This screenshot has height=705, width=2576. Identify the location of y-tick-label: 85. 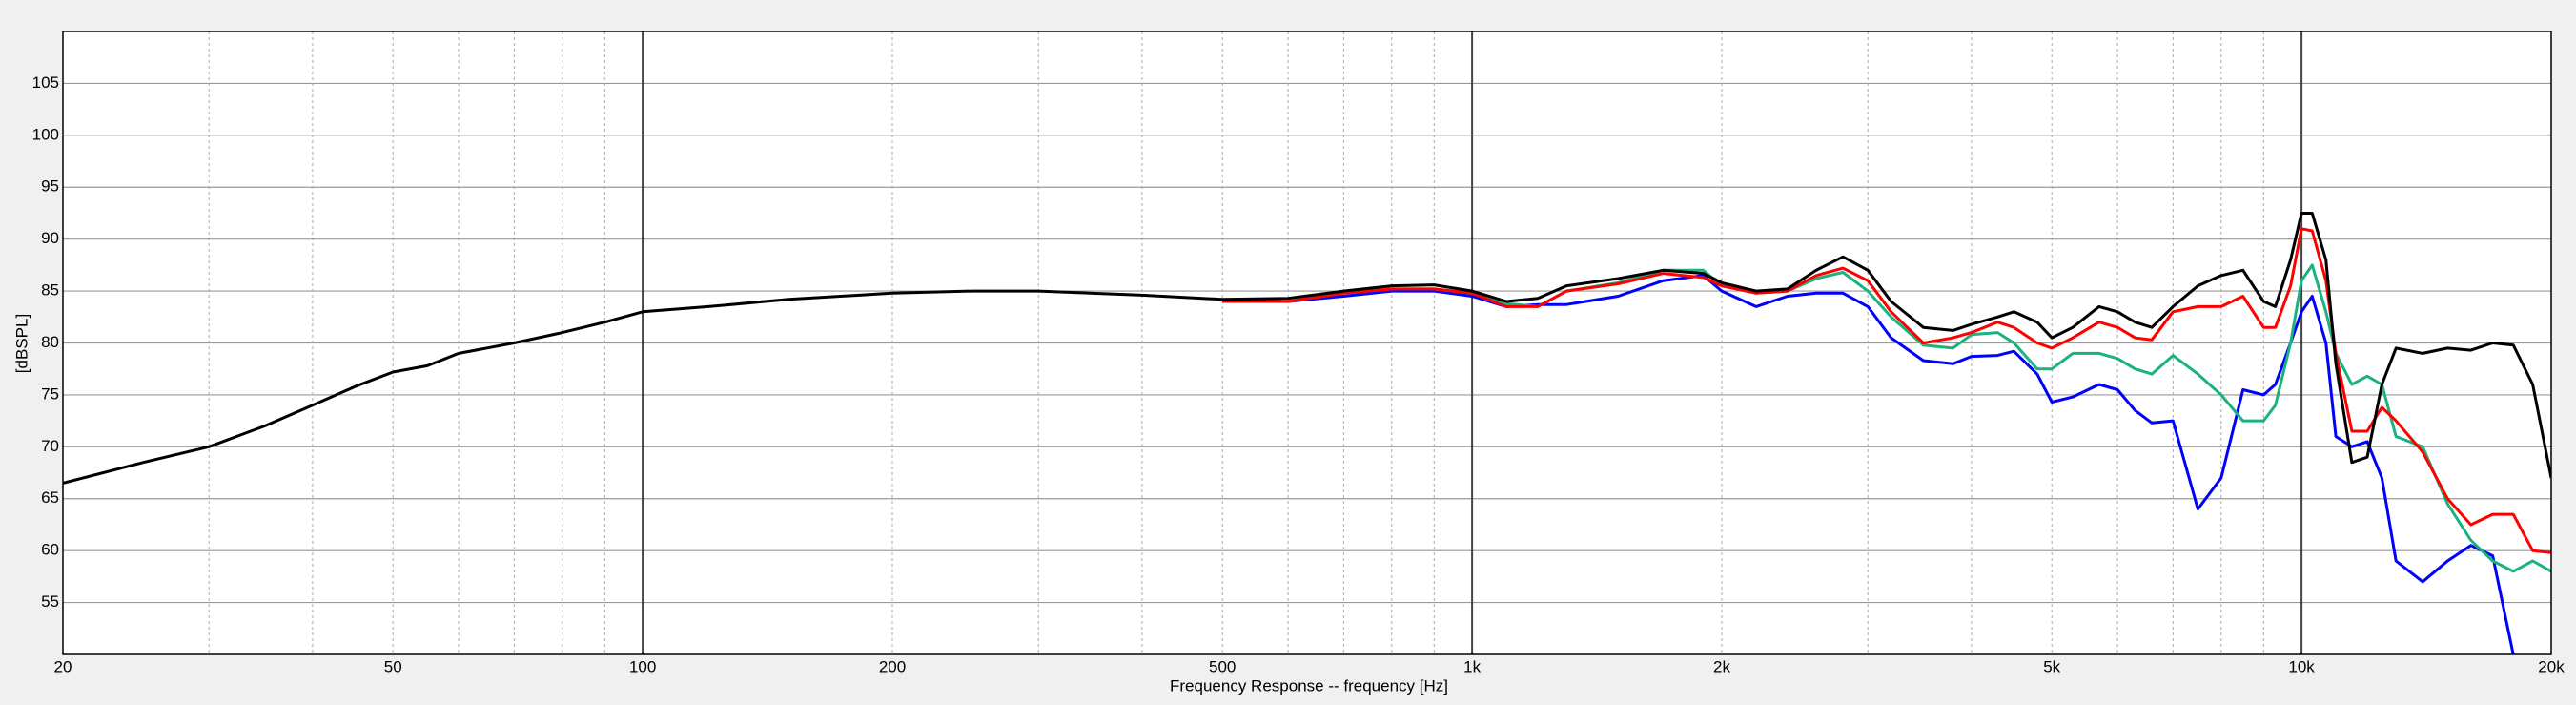
(50, 290).